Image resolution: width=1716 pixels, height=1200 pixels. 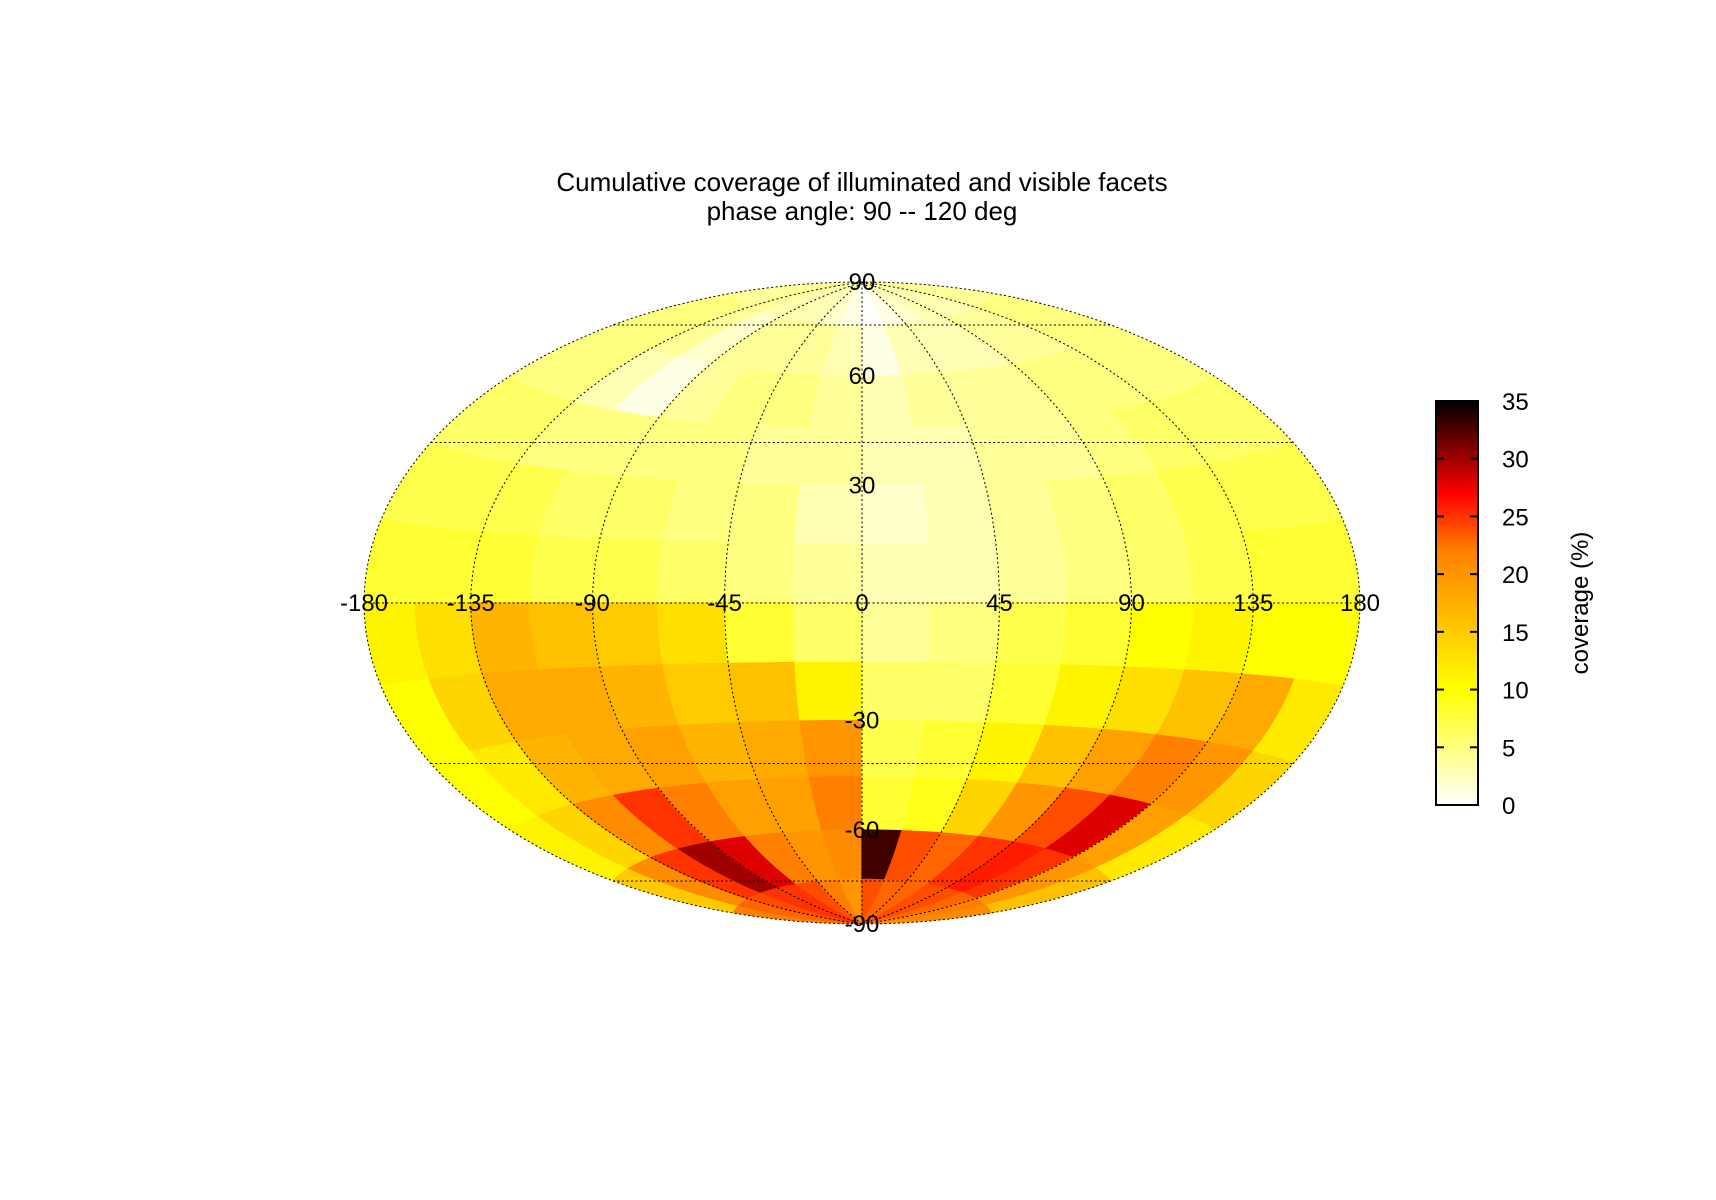 I want to click on colorbar-ramp, so click(x=1457, y=603).